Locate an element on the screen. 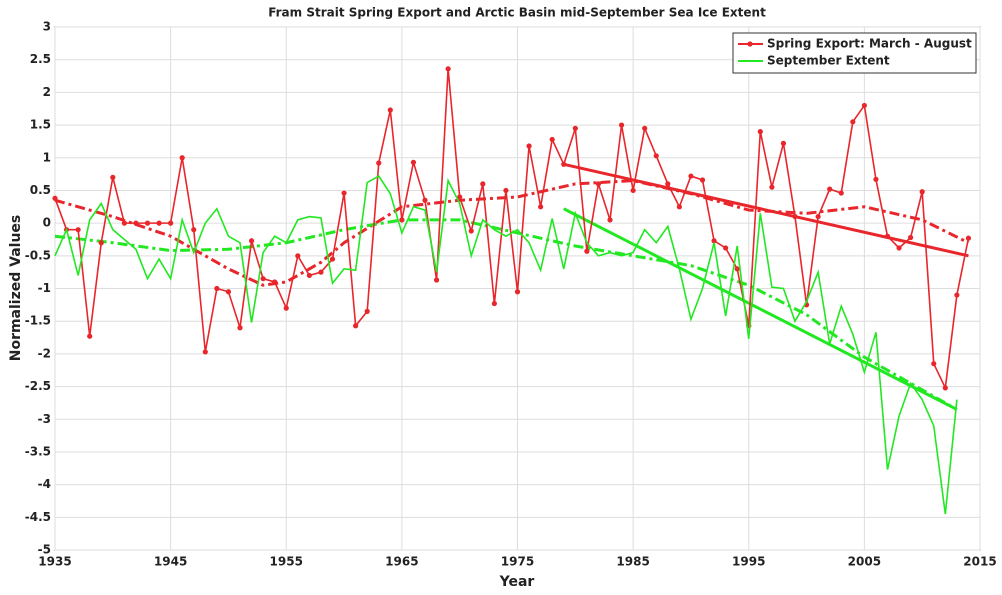 This screenshot has height=595, width=1002. x-tick-label: 1975 is located at coordinates (517, 562).